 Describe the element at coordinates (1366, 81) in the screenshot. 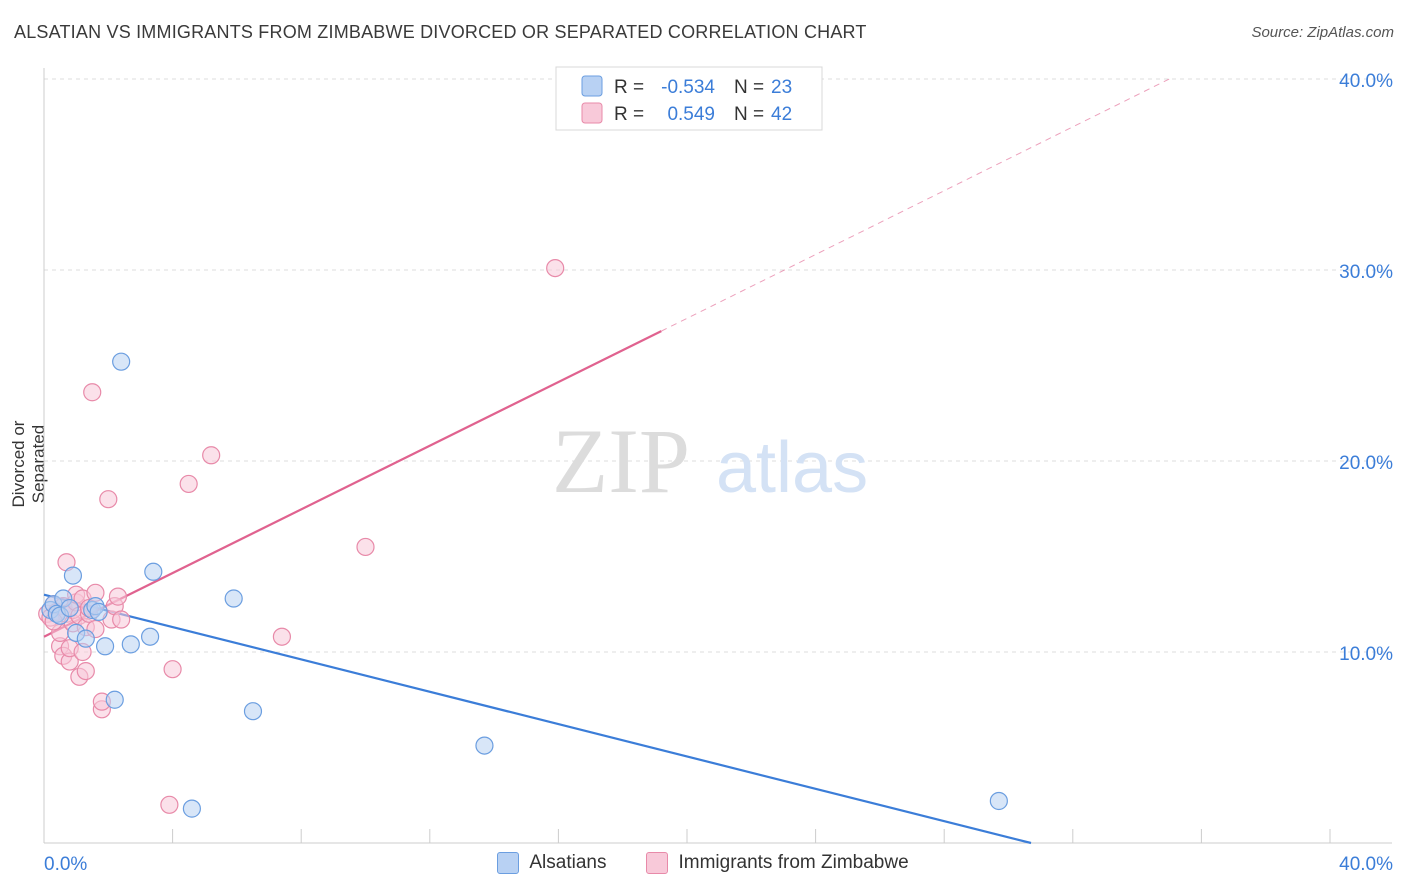

I see `y-tick-label: 40.0%` at that location.